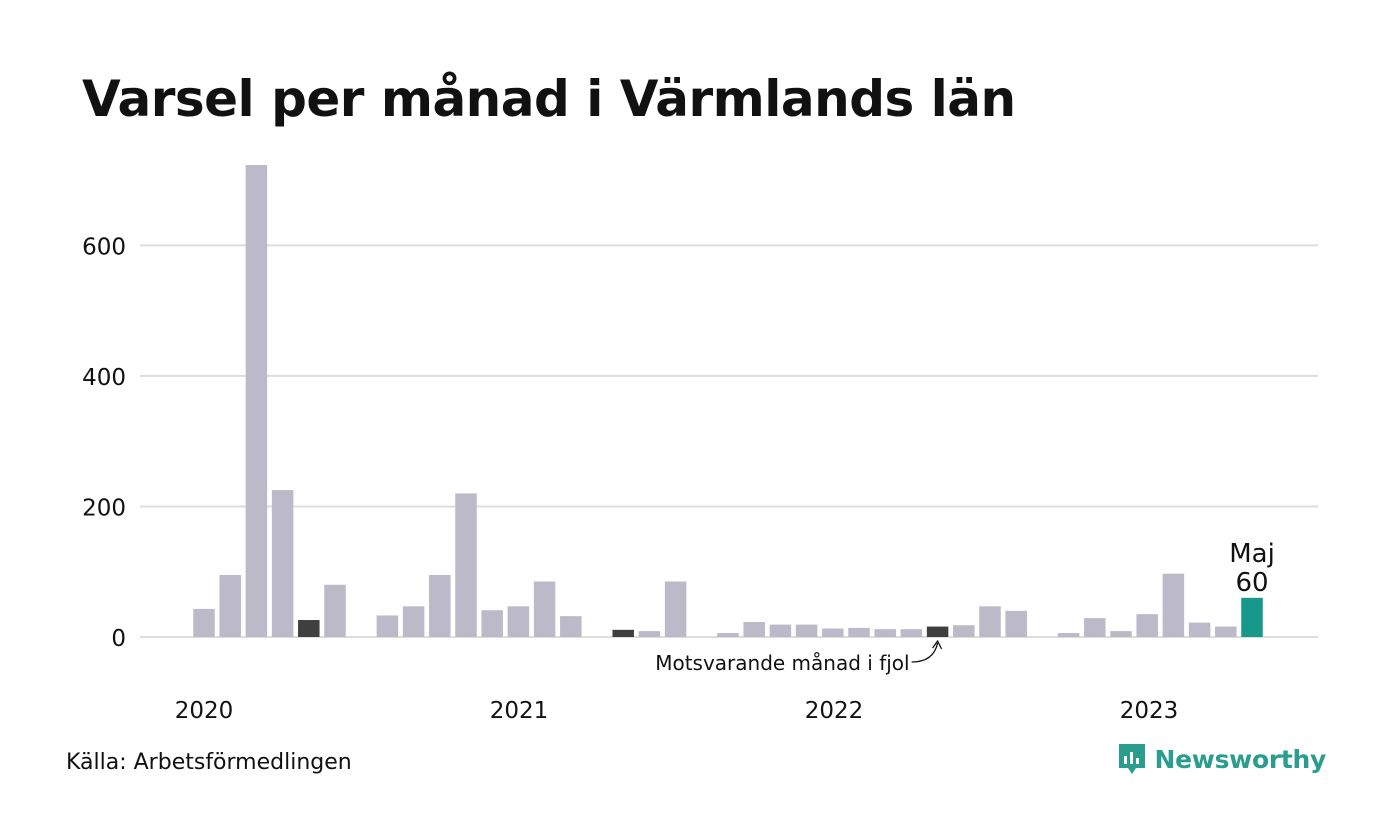  What do you see at coordinates (1149, 711) in the screenshot?
I see `x-tick-label: 2023` at bounding box center [1149, 711].